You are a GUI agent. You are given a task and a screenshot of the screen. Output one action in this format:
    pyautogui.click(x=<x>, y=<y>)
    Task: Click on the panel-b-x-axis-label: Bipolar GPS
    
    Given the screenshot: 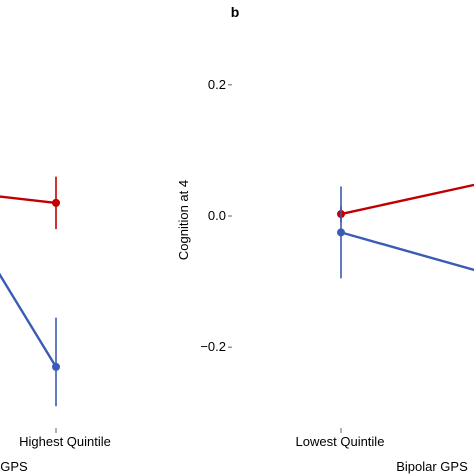 What is the action you would take?
    pyautogui.click(x=432, y=466)
    